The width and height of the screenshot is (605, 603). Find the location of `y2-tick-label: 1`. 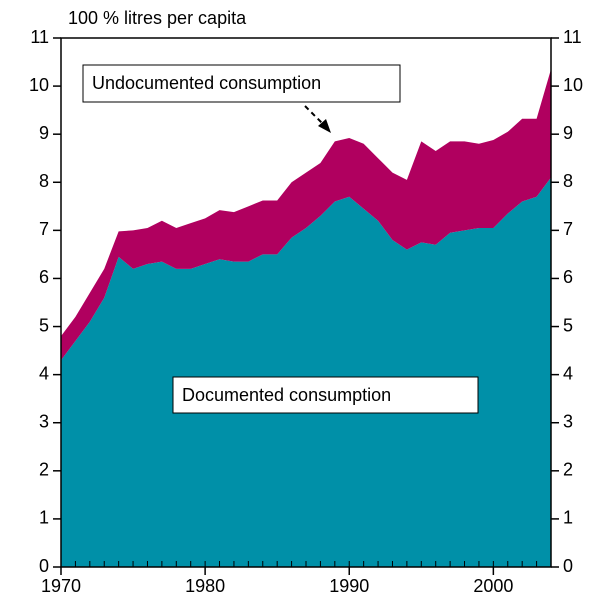

y2-tick-label: 1 is located at coordinates (568, 518).